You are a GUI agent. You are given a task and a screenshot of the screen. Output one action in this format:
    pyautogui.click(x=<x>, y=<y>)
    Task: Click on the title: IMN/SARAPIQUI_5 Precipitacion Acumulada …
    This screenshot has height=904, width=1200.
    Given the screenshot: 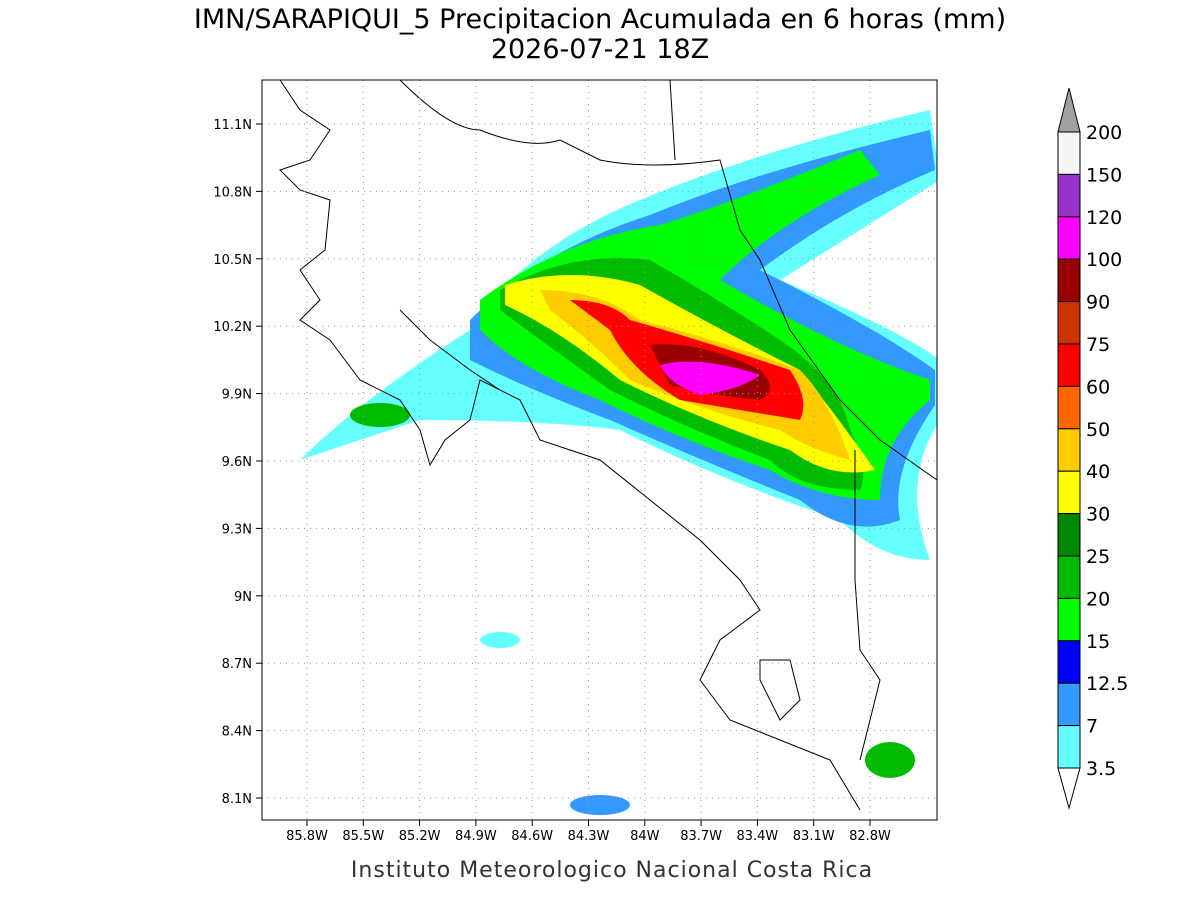 What is the action you would take?
    pyautogui.click(x=600, y=19)
    